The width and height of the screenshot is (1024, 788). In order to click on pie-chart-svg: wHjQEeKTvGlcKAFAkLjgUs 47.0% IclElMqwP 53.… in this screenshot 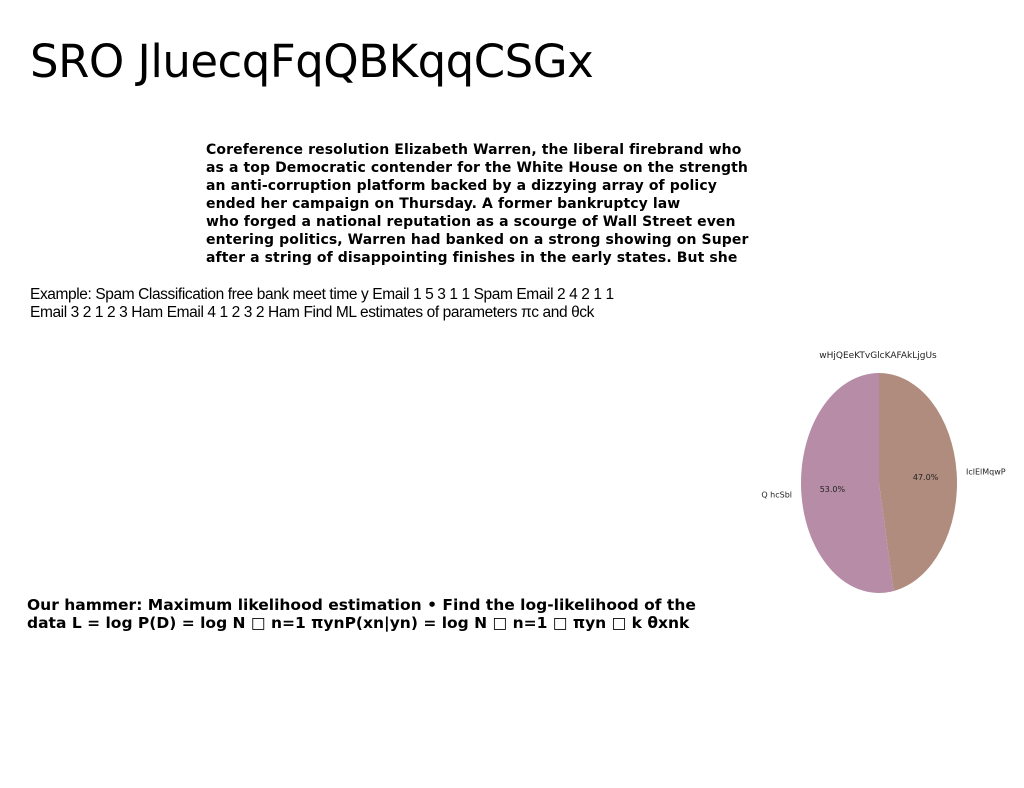, I will do `click(883, 472)`.